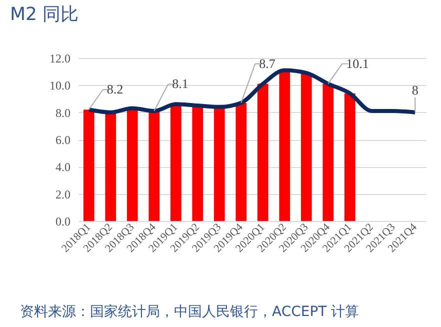 This screenshot has width=441, height=327. Describe the element at coordinates (63, 113) in the screenshot. I see `y-tick-label: 8.0` at that location.